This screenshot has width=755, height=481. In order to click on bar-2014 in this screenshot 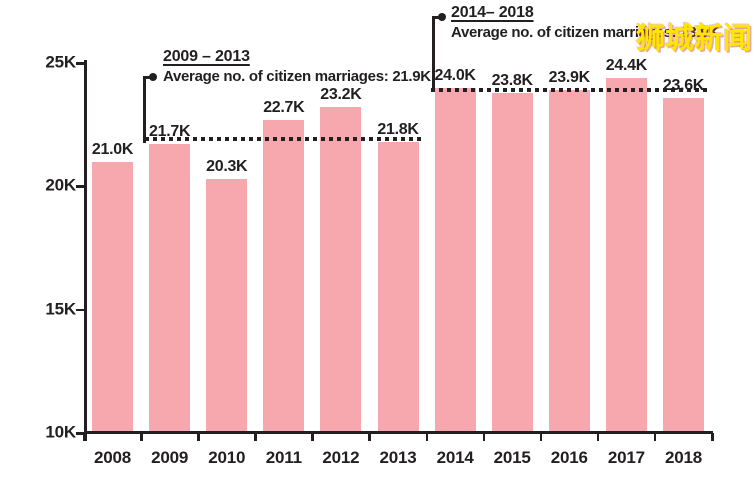, I will do `click(455, 260)`.